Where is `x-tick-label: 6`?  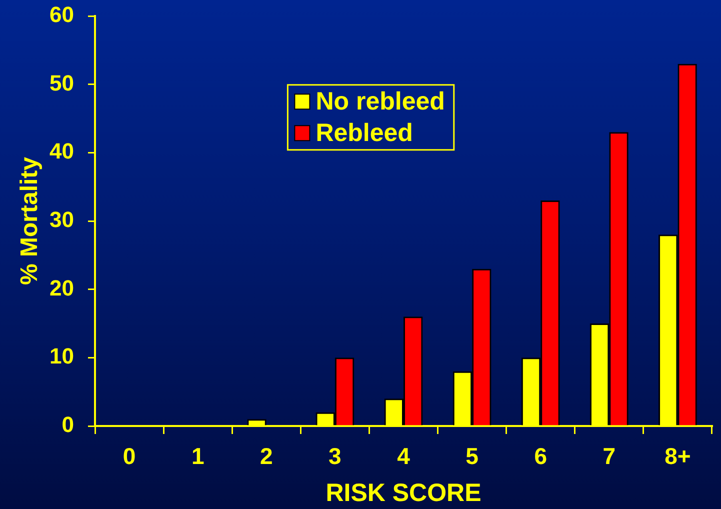
x-tick-label: 6 is located at coordinates (541, 456).